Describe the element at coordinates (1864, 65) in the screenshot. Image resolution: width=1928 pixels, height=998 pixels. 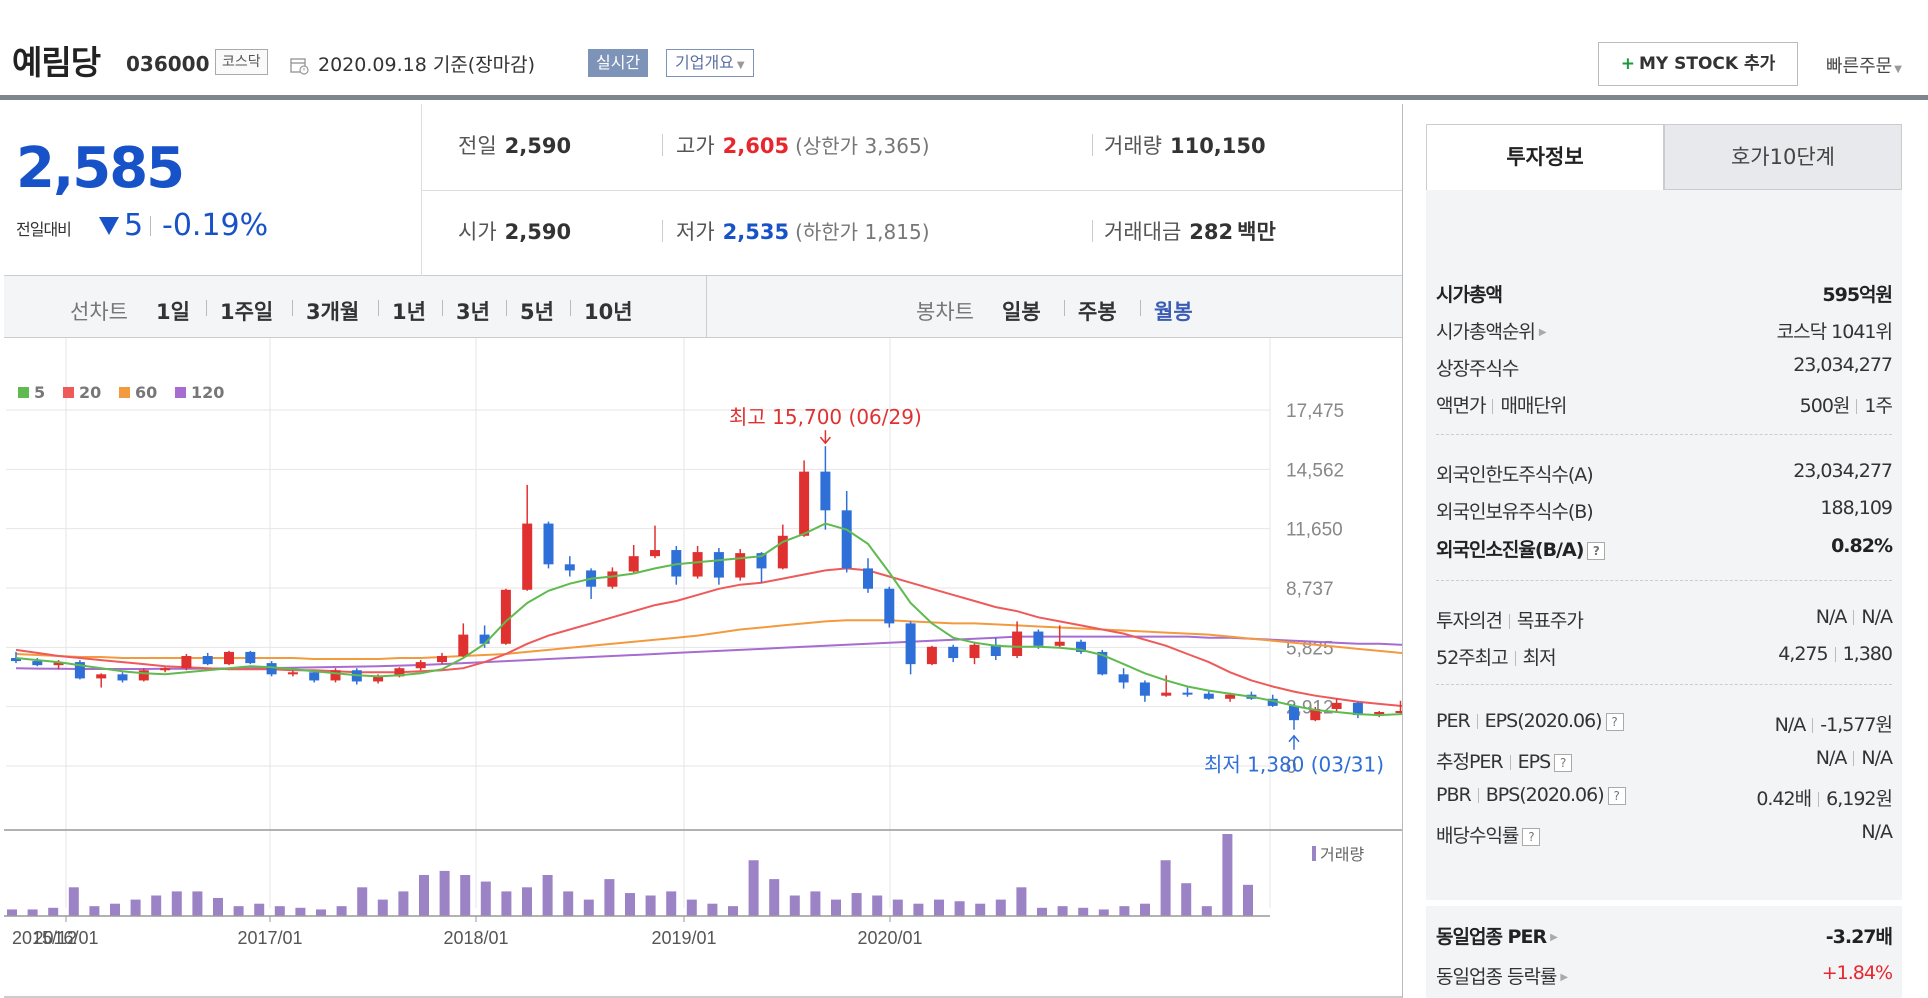
I see `quick-order-dropdown: 빠른주문 ▼` at that location.